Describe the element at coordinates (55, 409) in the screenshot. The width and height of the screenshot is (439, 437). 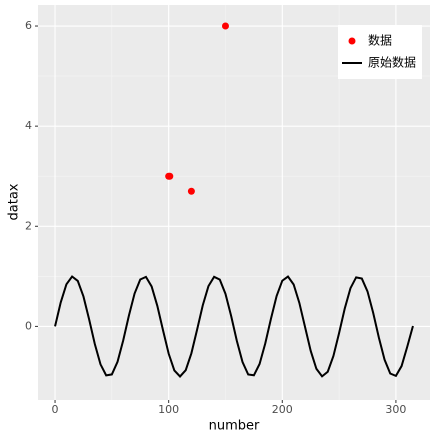
I see `x-tick-label: 0` at that location.